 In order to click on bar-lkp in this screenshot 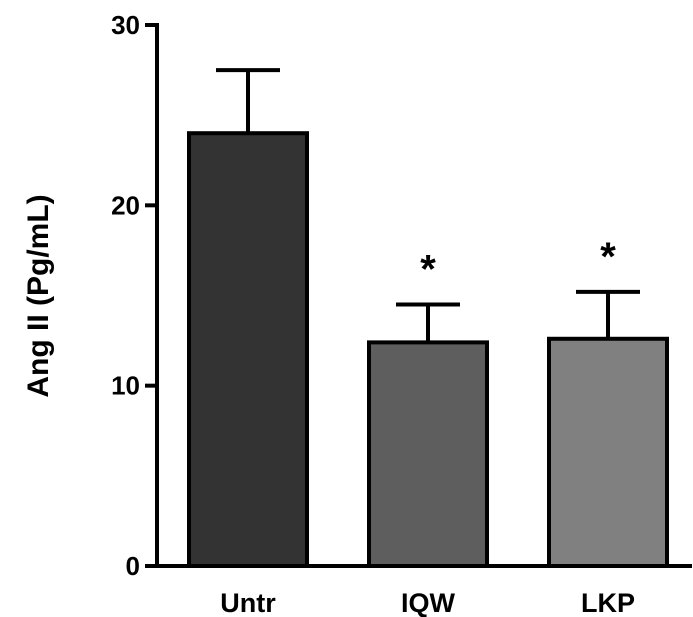, I will do `click(608, 452)`.